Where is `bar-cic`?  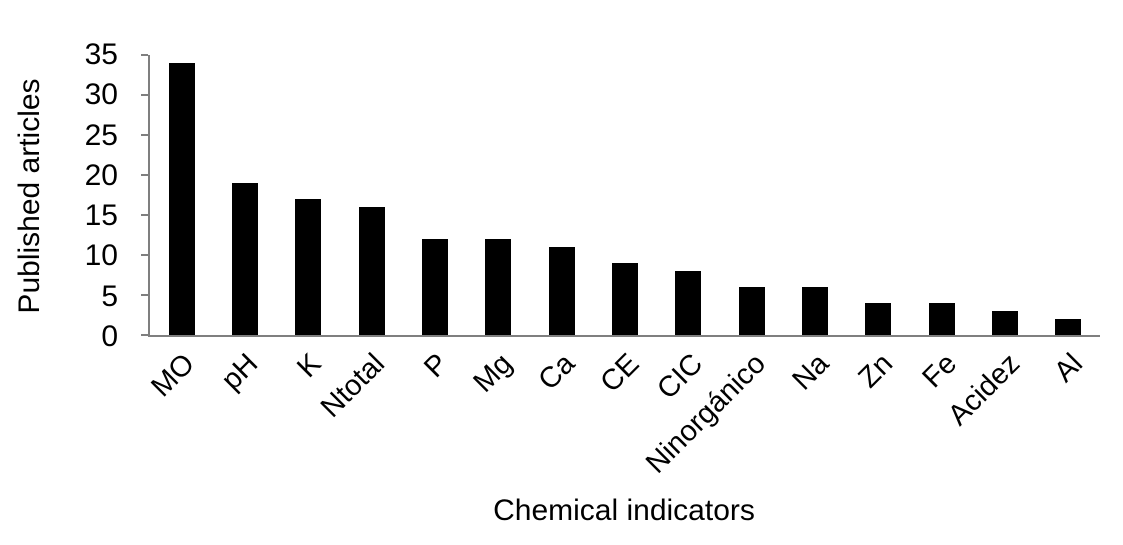 bar-cic is located at coordinates (688, 303).